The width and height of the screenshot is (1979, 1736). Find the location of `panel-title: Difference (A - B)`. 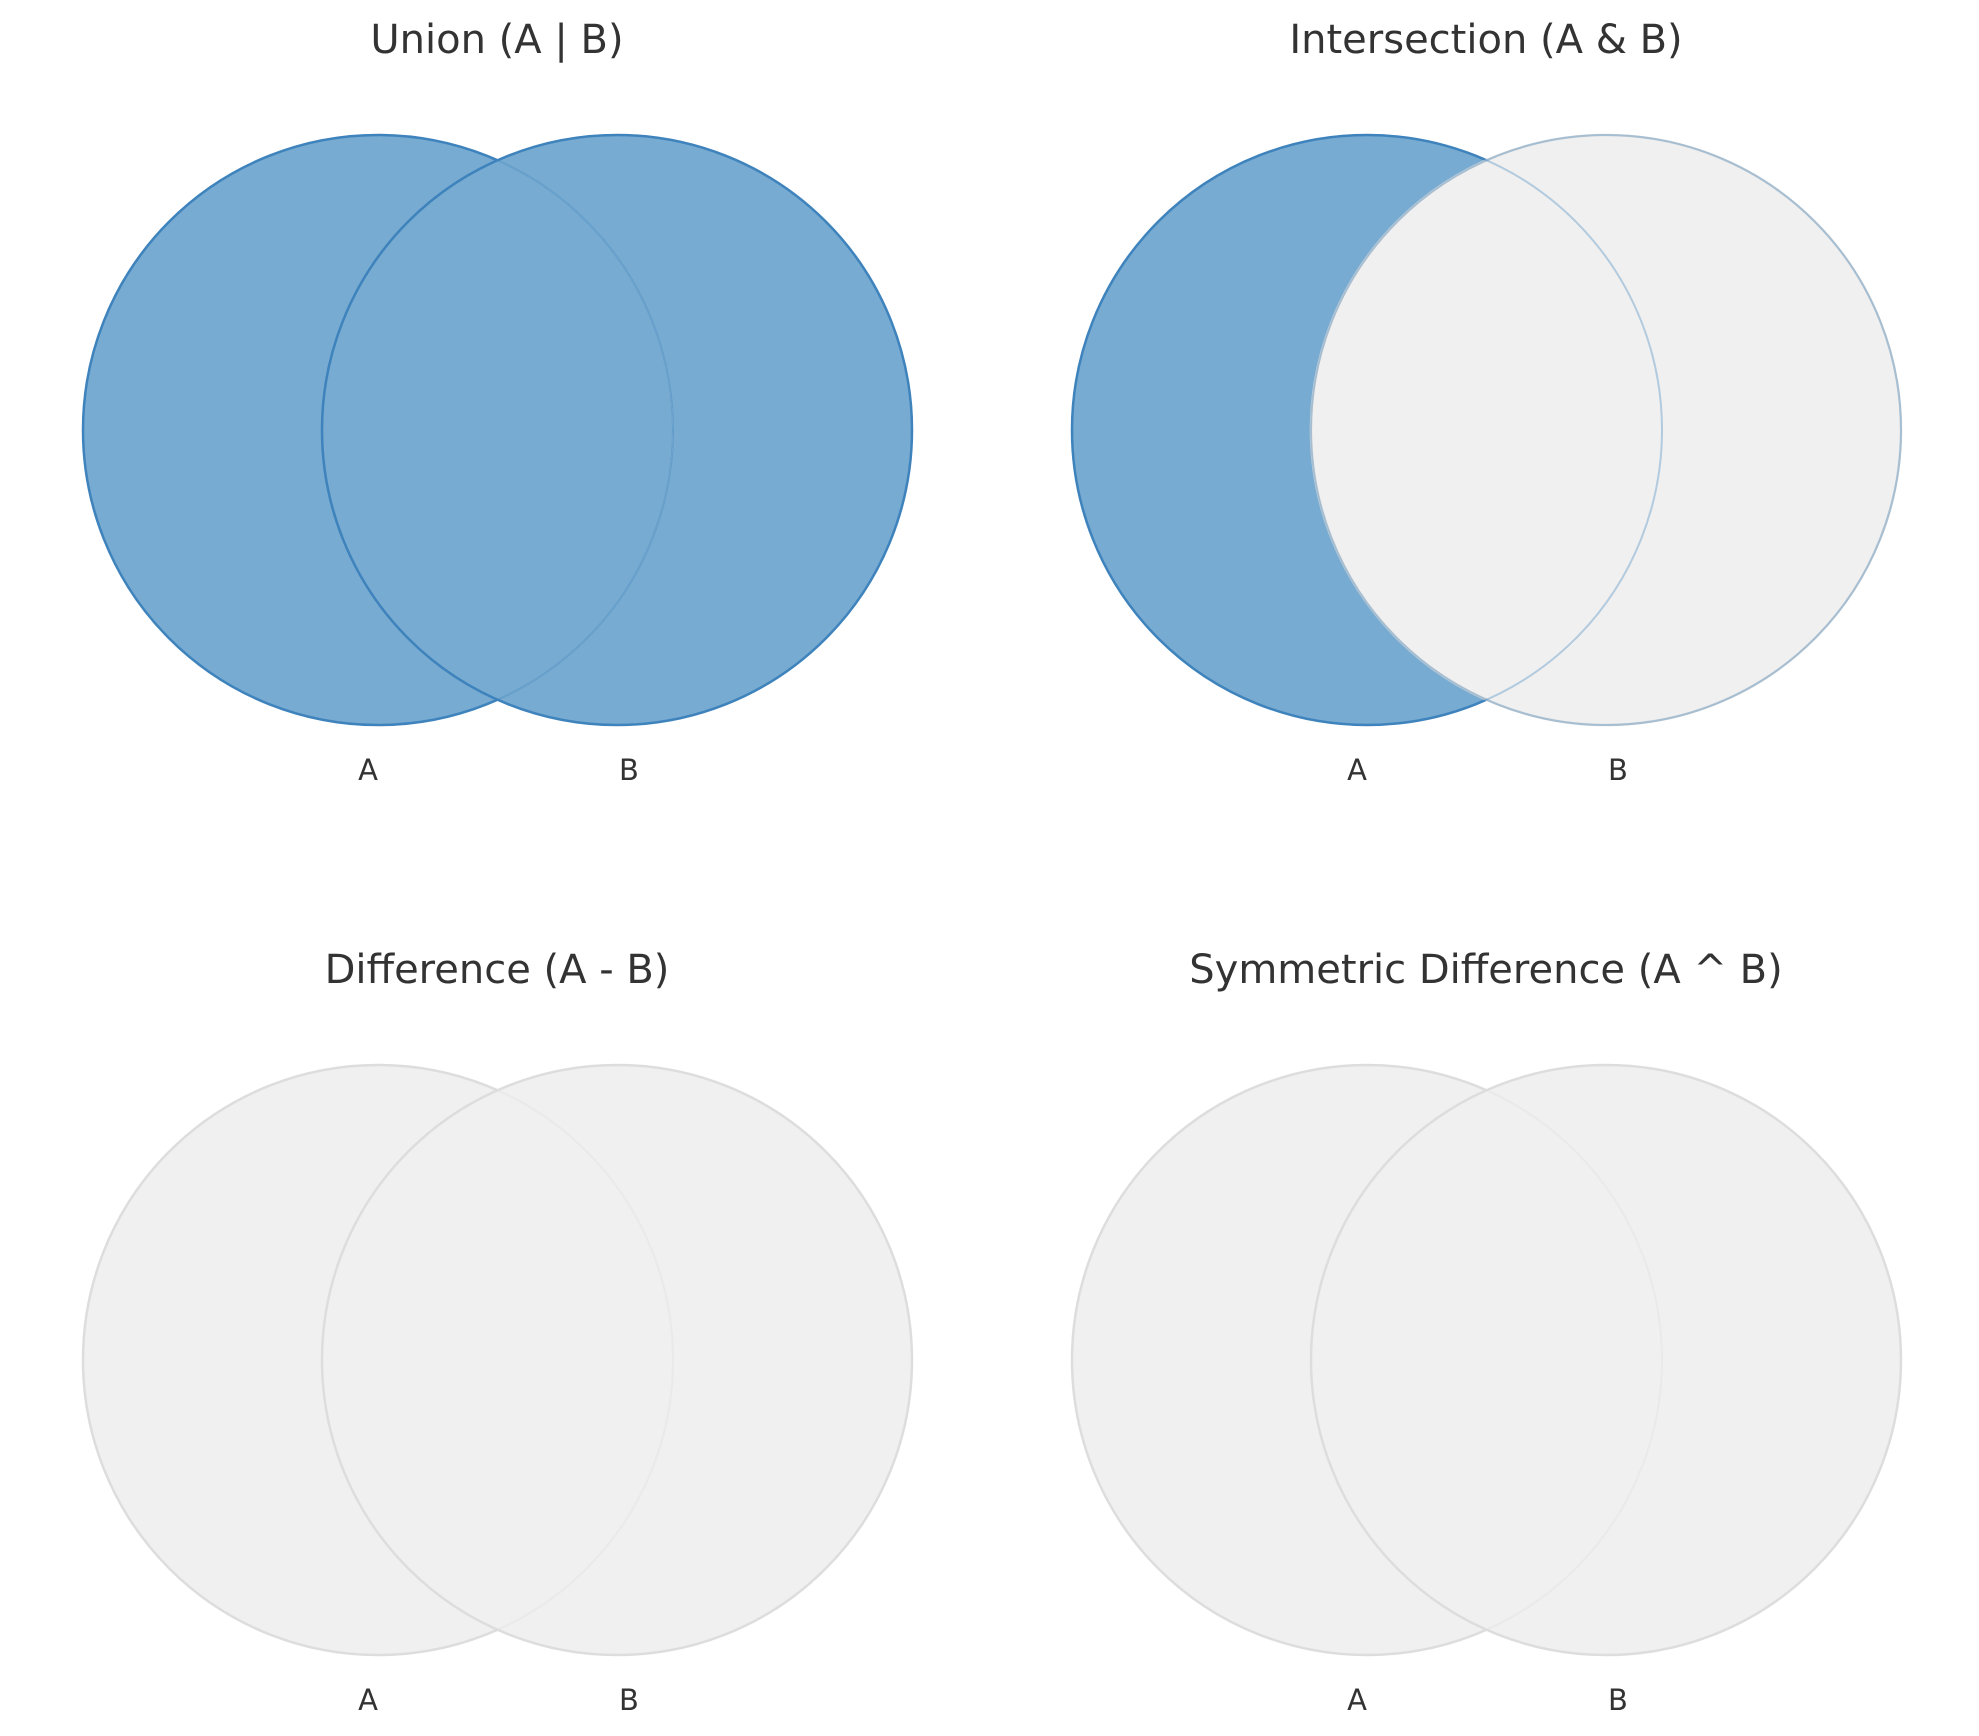

panel-title: Difference (A - B) is located at coordinates (497, 970).